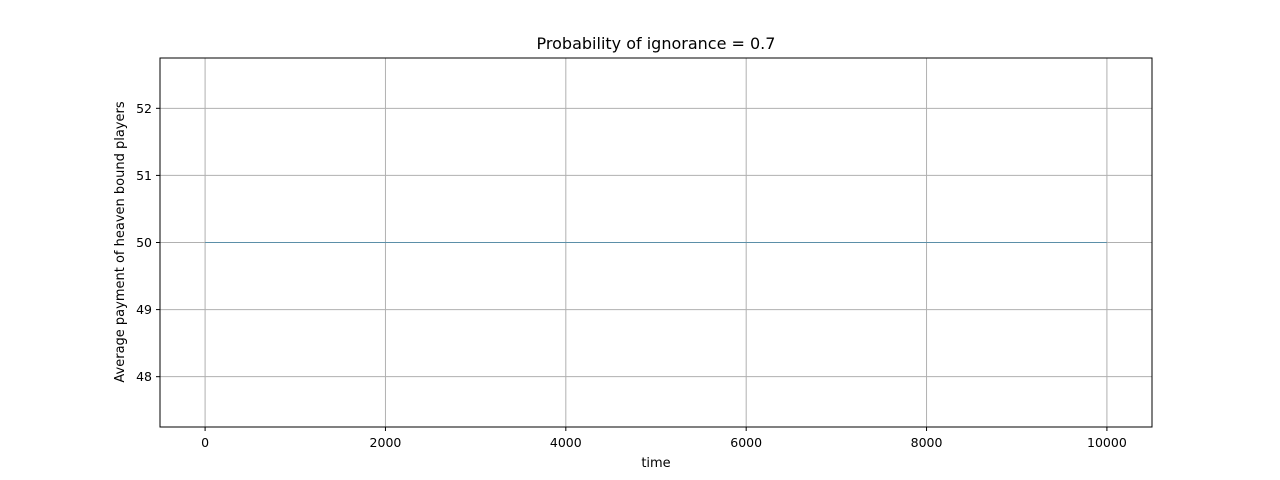 This screenshot has height=480, width=1280. What do you see at coordinates (656, 43) in the screenshot?
I see `chart-title: Probability of ignorance = 0.7` at bounding box center [656, 43].